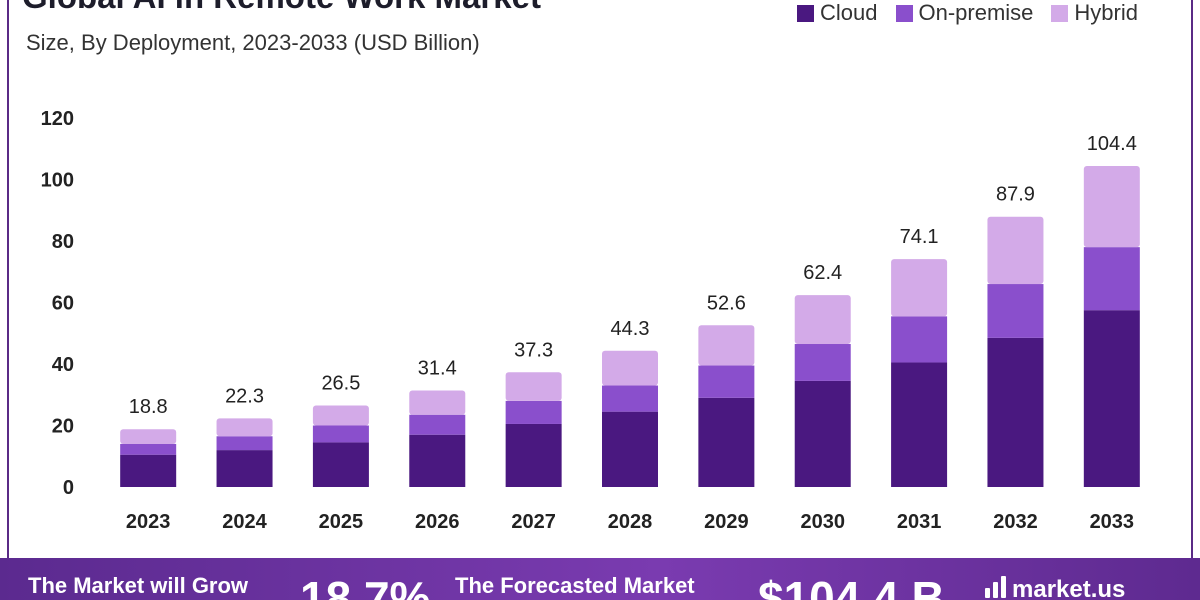 The width and height of the screenshot is (1200, 600). Describe the element at coordinates (148, 407) in the screenshot. I see `data-label: 18.8` at that location.